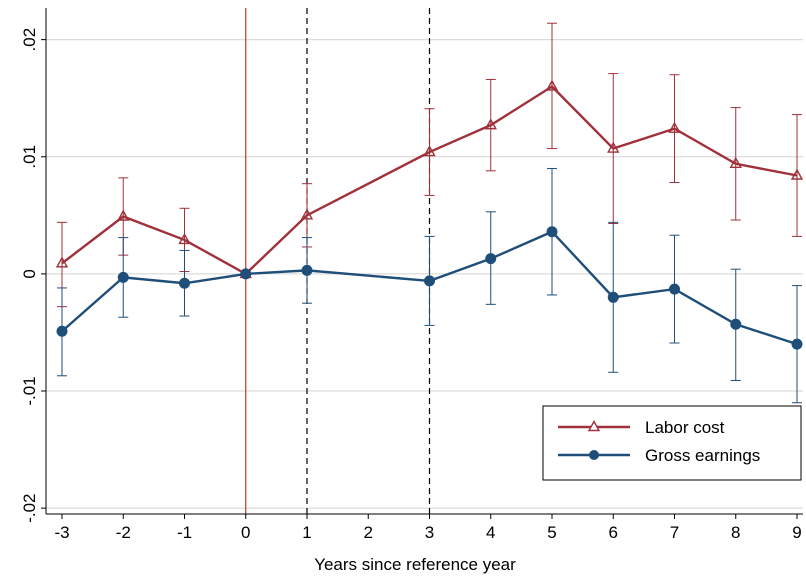  Describe the element at coordinates (29, 40) in the screenshot. I see `y-tick-label: .02` at that location.